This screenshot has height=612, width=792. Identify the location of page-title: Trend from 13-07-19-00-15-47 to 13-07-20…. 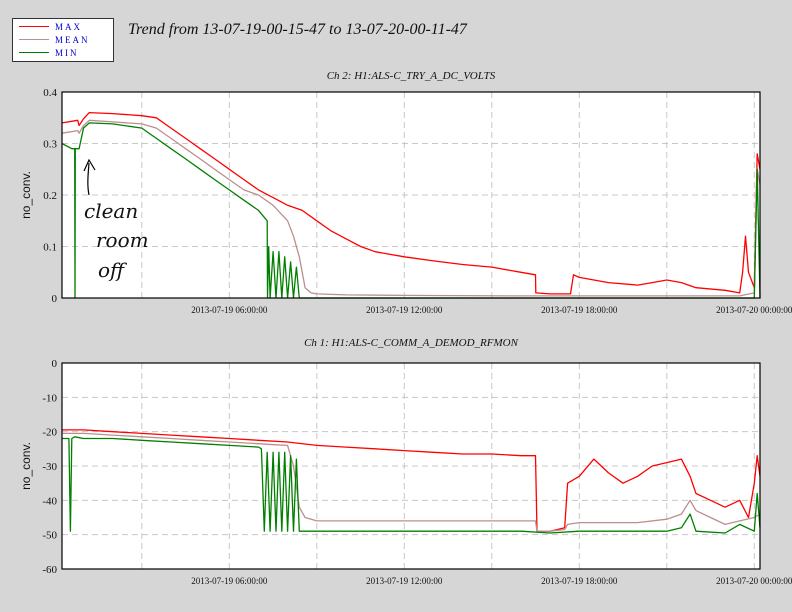
(297, 29).